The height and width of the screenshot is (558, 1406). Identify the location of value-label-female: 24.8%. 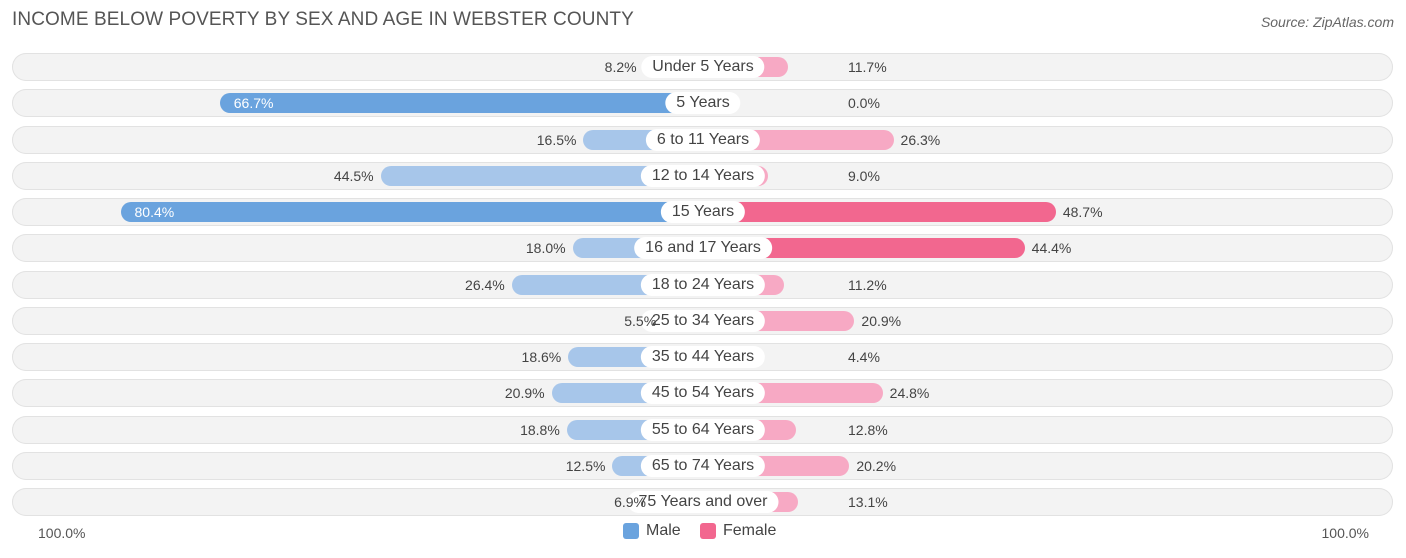
(909, 393).